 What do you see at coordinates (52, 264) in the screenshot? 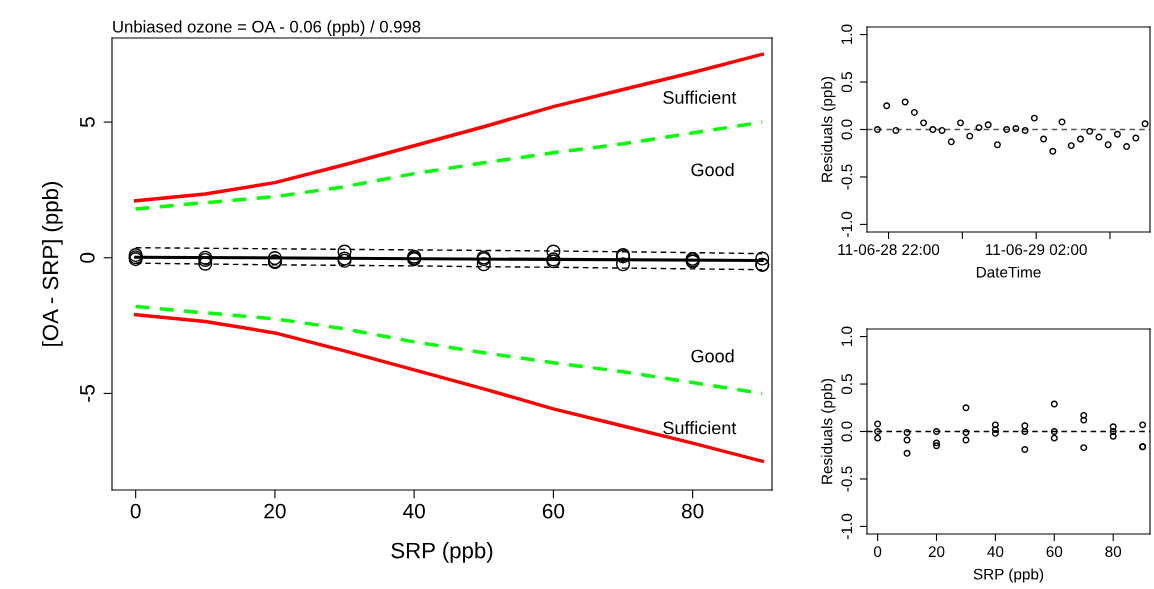
I see `y-axis-title: [OA - SRP] (ppb)` at bounding box center [52, 264].